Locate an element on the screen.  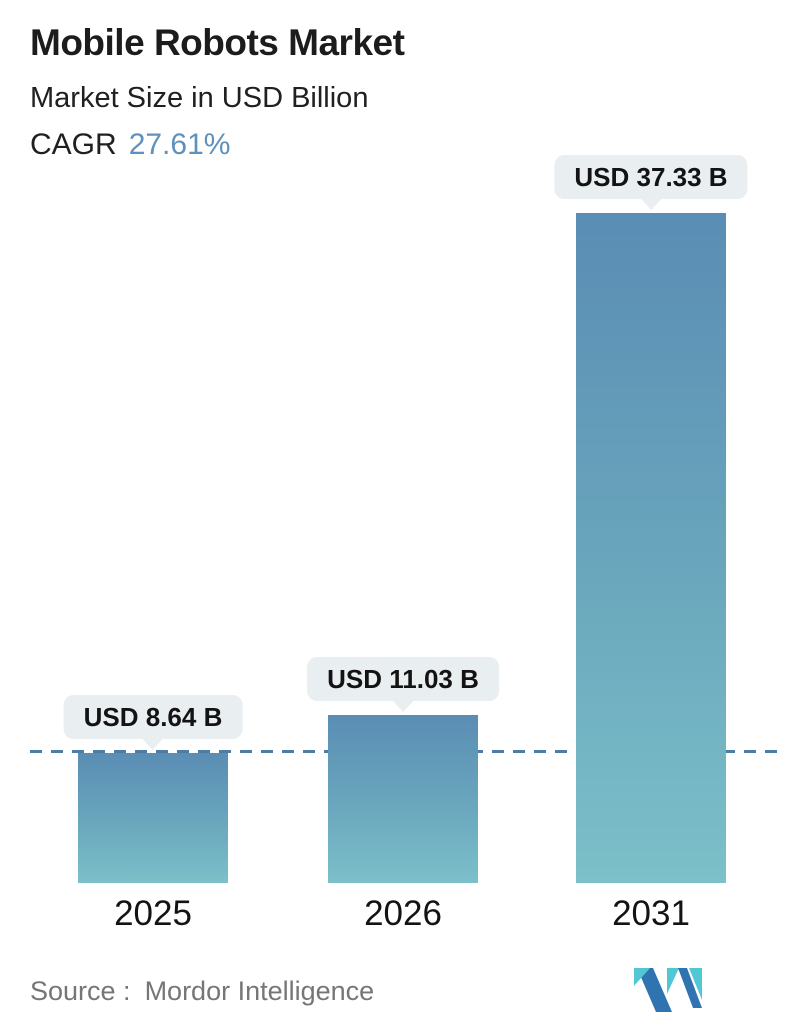
axis-label-2026: 2026 is located at coordinates (403, 913).